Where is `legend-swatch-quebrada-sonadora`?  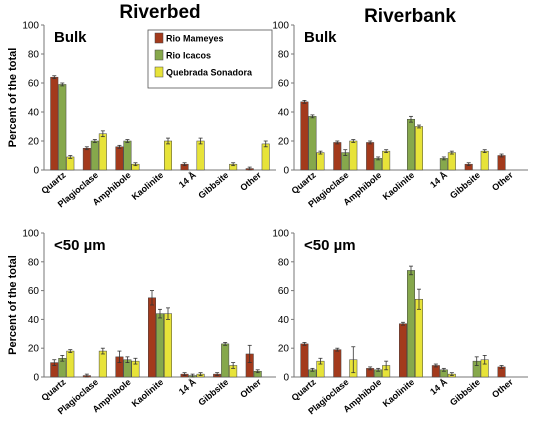 legend-swatch-quebrada-sonadora is located at coordinates (159, 72).